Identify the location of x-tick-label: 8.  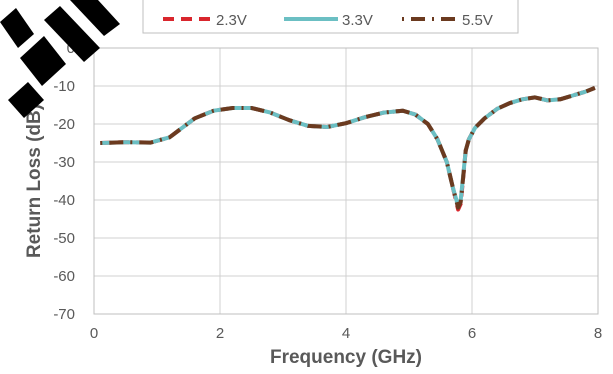
(598, 333).